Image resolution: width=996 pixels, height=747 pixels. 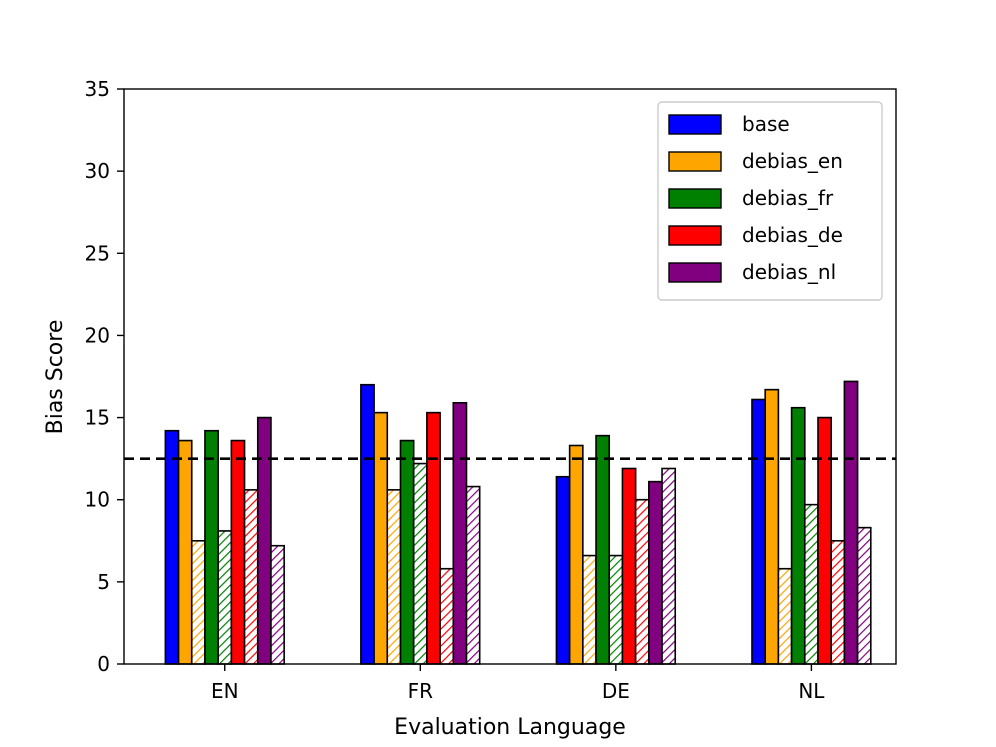 What do you see at coordinates (772, 526) in the screenshot?
I see `bar-debias_en-solid-nl` at bounding box center [772, 526].